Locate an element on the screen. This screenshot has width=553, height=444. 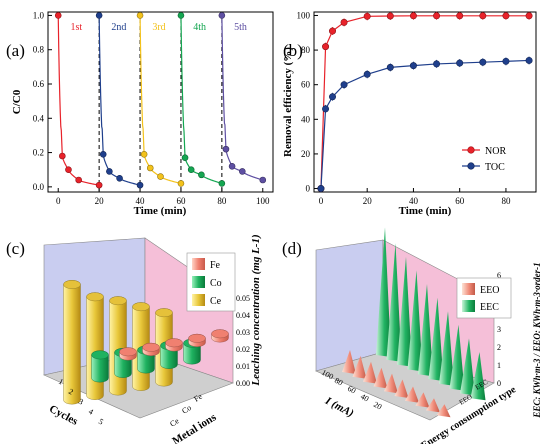
panel-c-ylabel: Metal ions is located at coordinates (194, 427).